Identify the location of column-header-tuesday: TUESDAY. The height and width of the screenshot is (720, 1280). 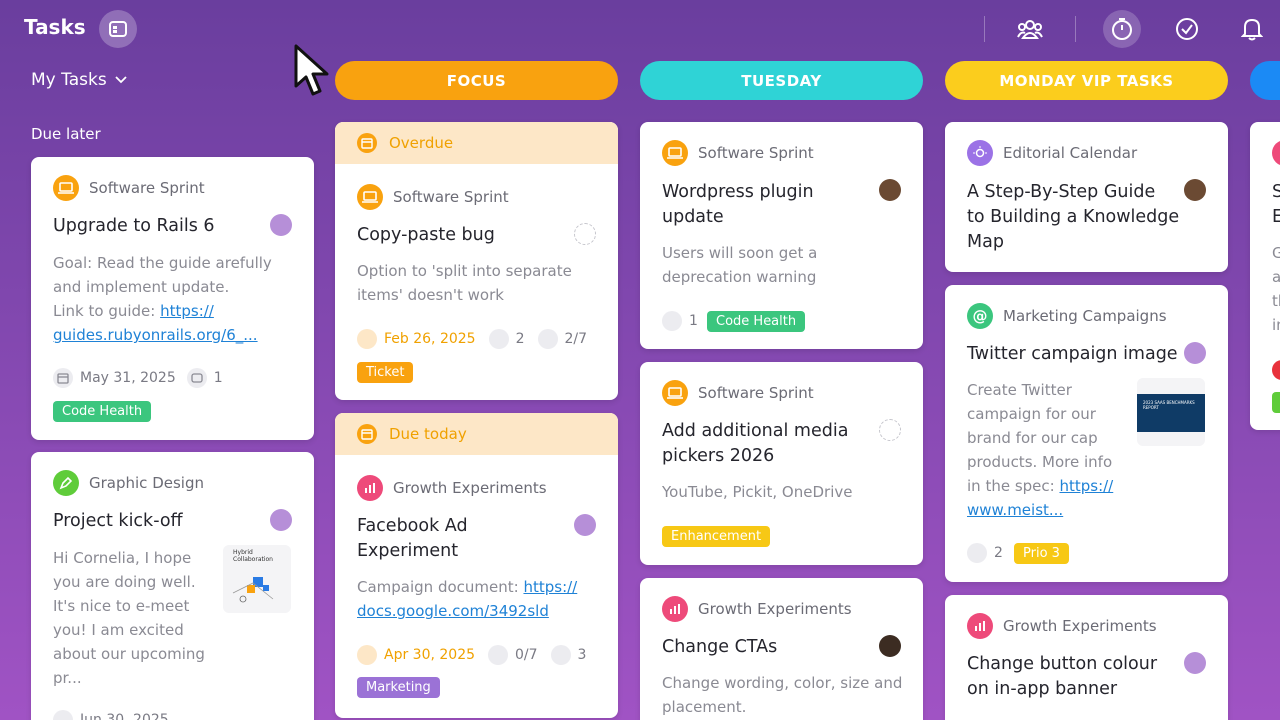
(781, 80).